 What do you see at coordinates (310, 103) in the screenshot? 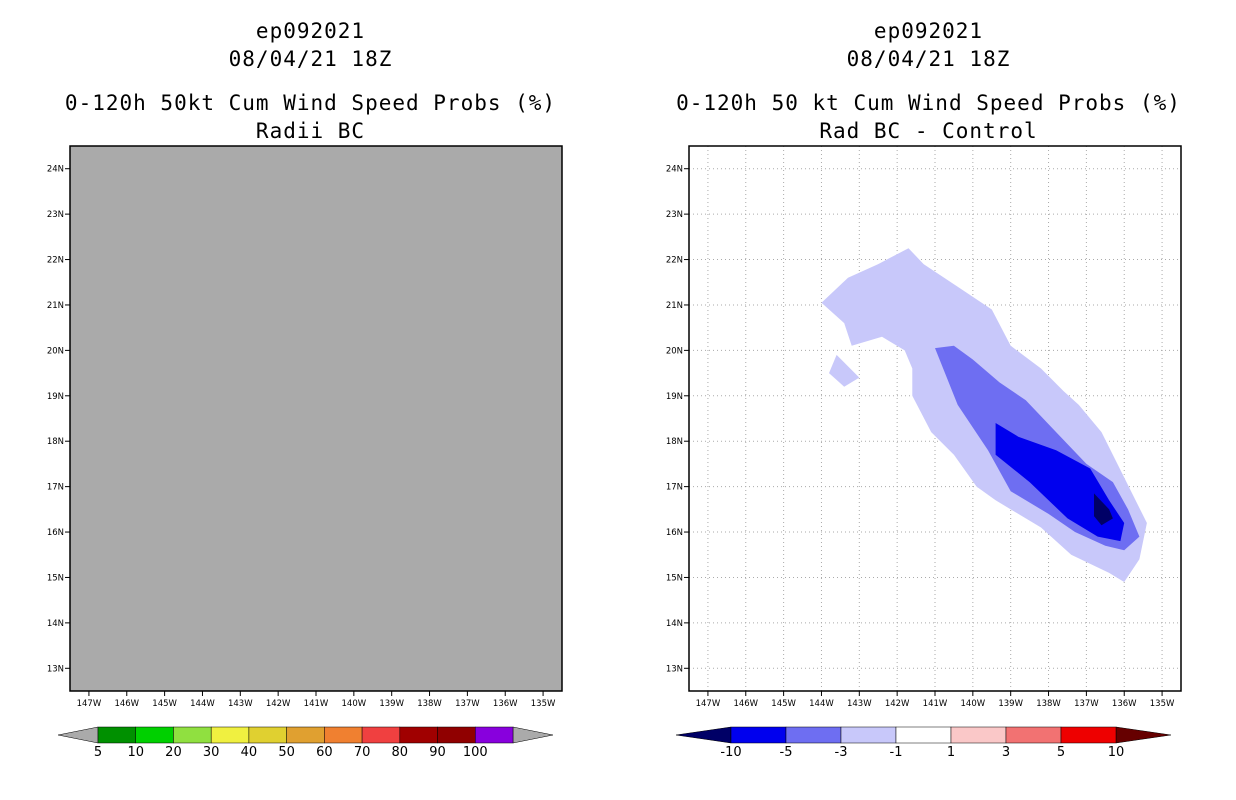
I see `left-title-product: 0-120h 50kt Cum Wind Speed Probs (%)` at bounding box center [310, 103].